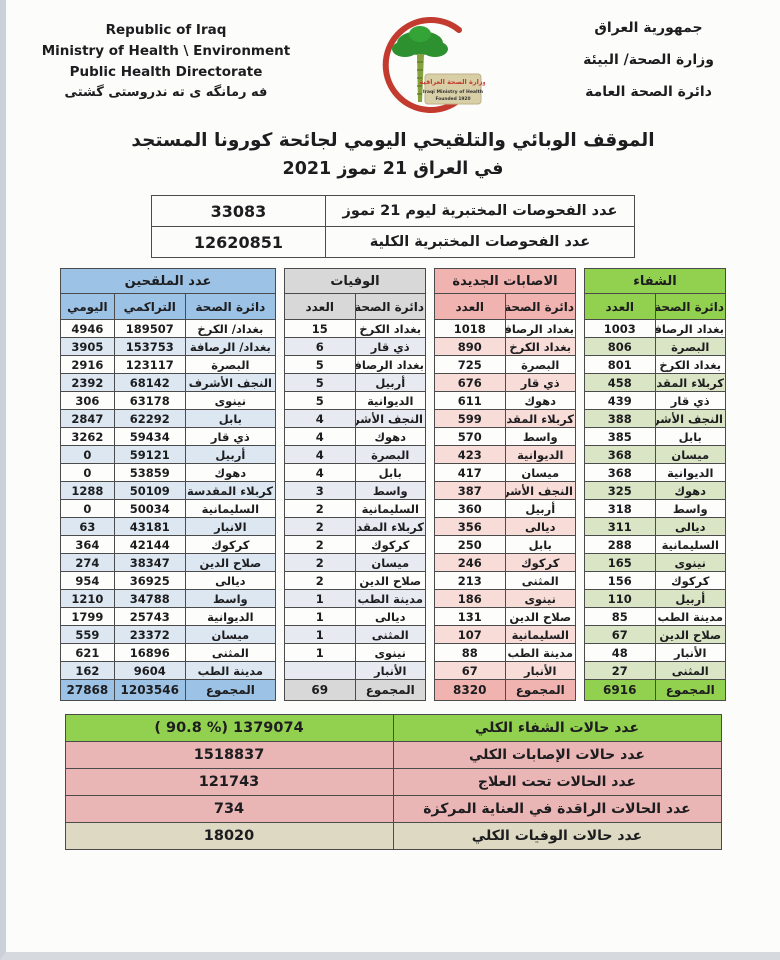 This screenshot has width=780, height=960. What do you see at coordinates (168, 562) in the screenshot?
I see `table-row: صلاح الدين 38347 274` at bounding box center [168, 562].